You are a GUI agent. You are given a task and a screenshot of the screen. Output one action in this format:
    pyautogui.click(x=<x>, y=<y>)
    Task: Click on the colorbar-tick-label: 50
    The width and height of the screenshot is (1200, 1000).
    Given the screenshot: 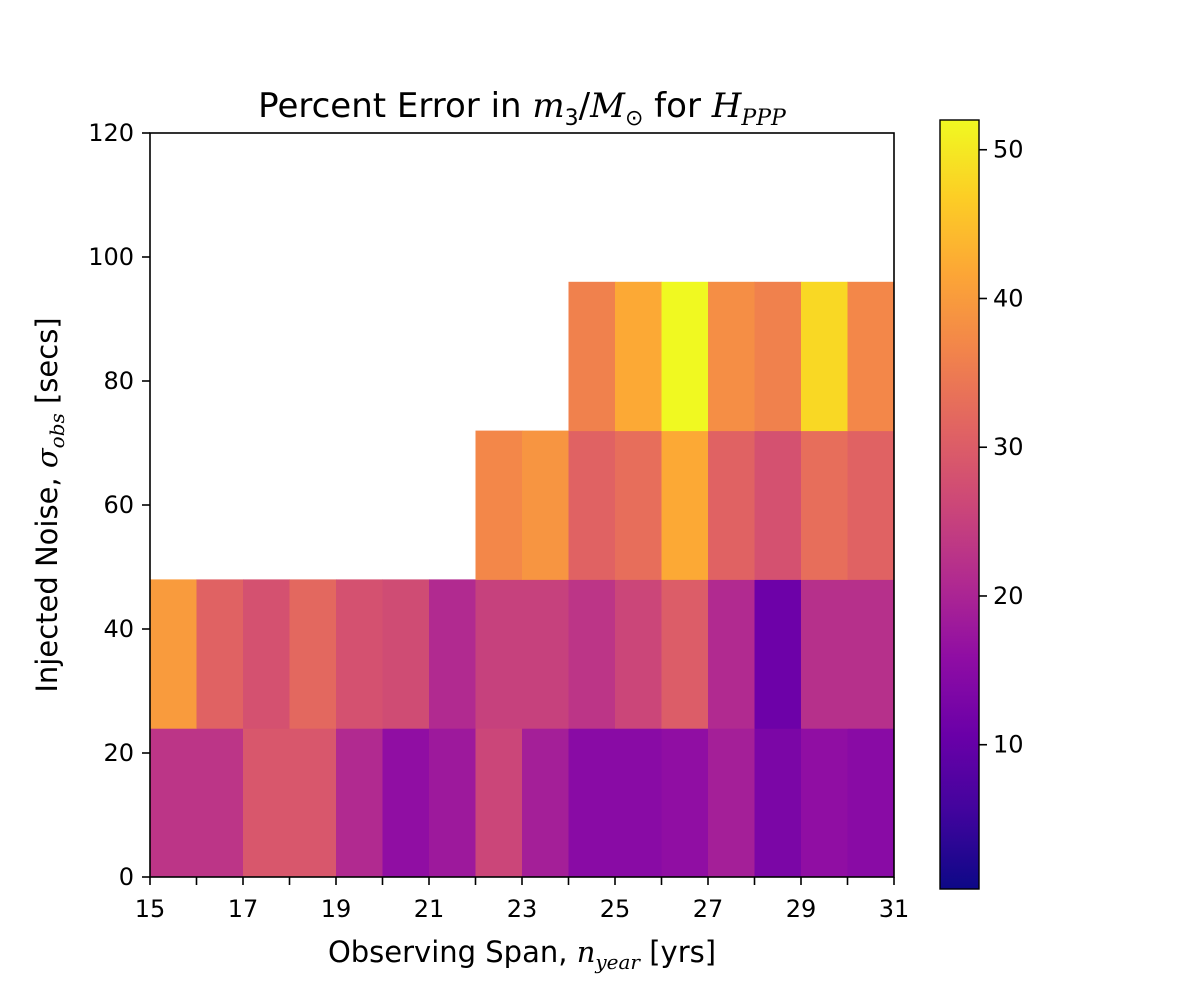 What is the action you would take?
    pyautogui.click(x=1008, y=150)
    